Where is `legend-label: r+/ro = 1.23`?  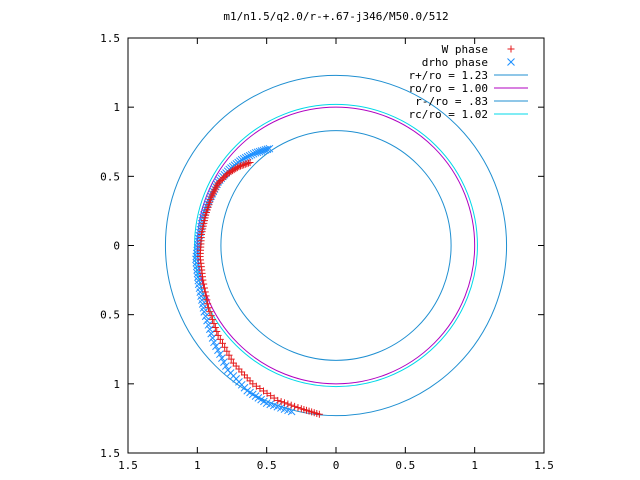 legend-label: r+/ro = 1.23 is located at coordinates (448, 75).